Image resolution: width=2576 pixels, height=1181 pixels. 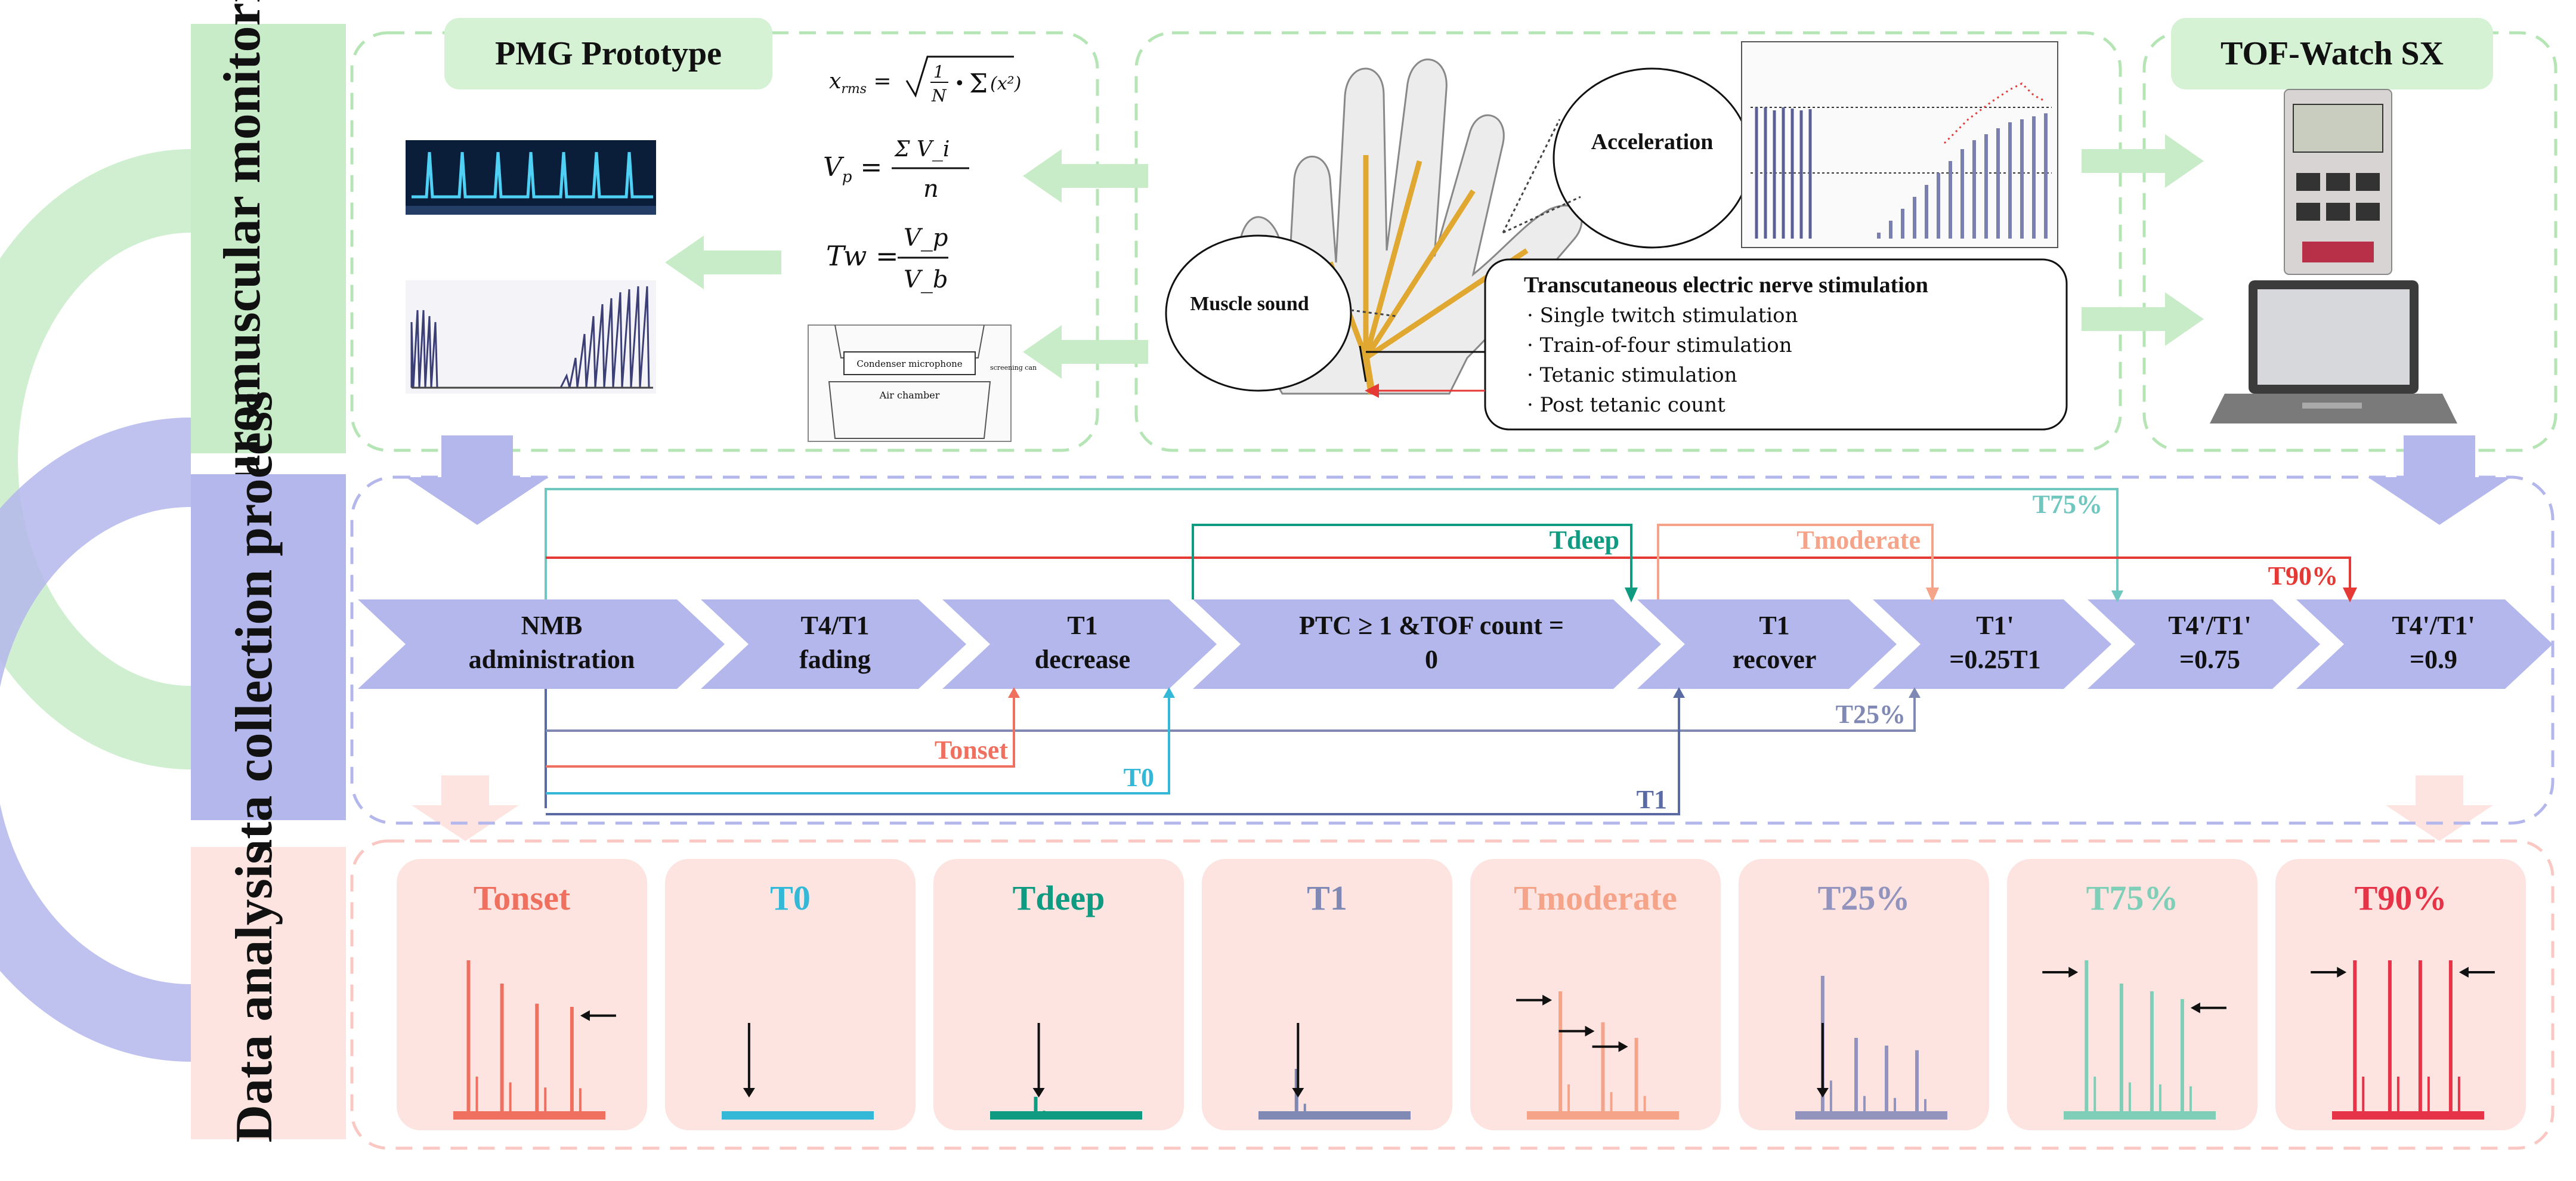 I want to click on stage-label-7b: =0.75, so click(x=2209, y=659).